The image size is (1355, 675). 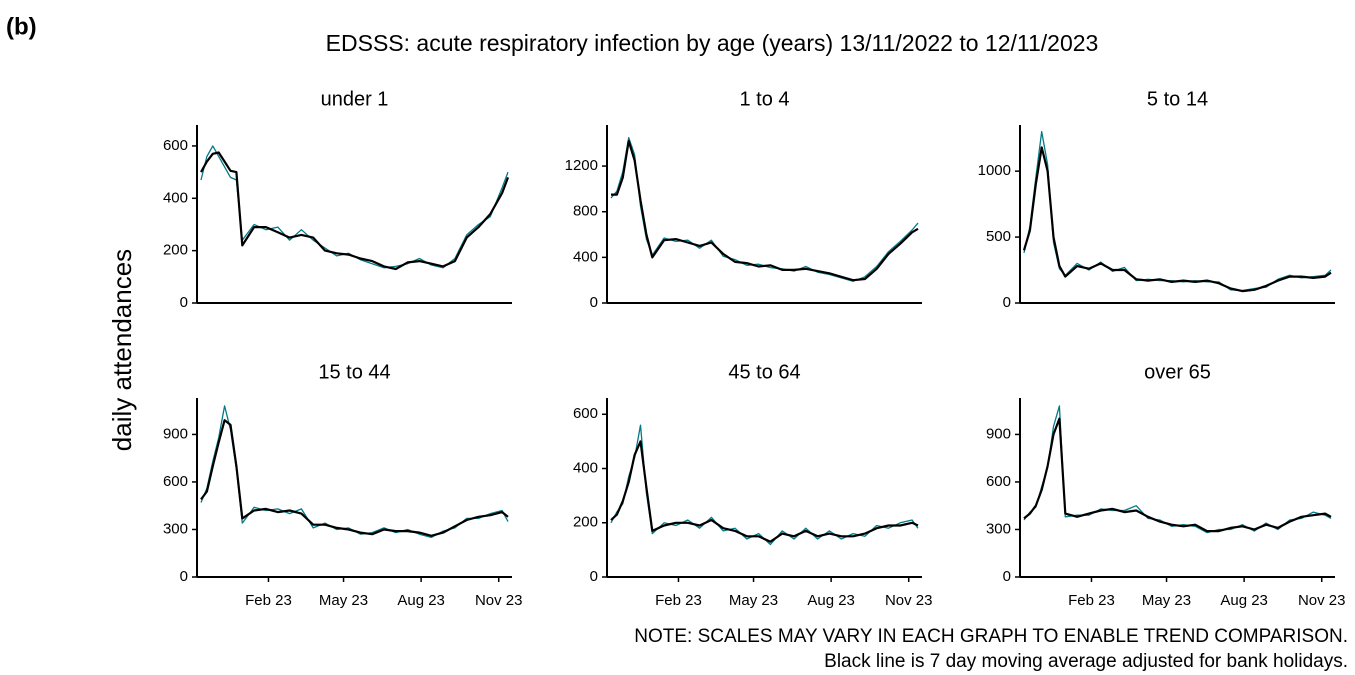 What do you see at coordinates (998, 236) in the screenshot?
I see `y-tick-label: 500` at bounding box center [998, 236].